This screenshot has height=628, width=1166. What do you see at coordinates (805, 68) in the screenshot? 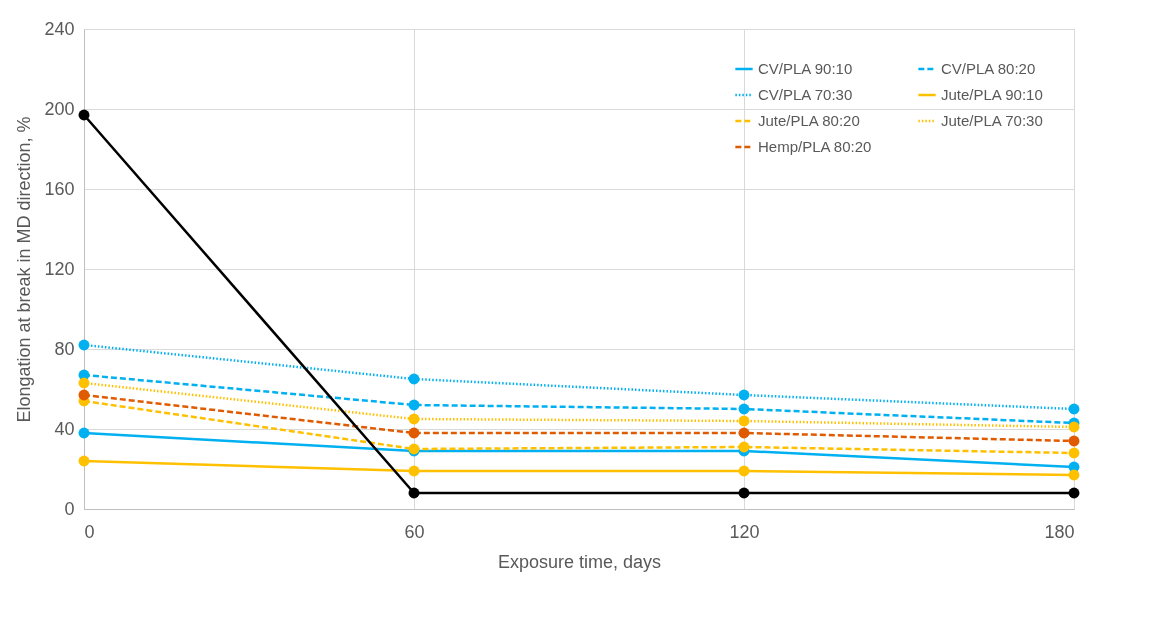
I see `legend-label: CV/PLA 90:10` at bounding box center [805, 68].